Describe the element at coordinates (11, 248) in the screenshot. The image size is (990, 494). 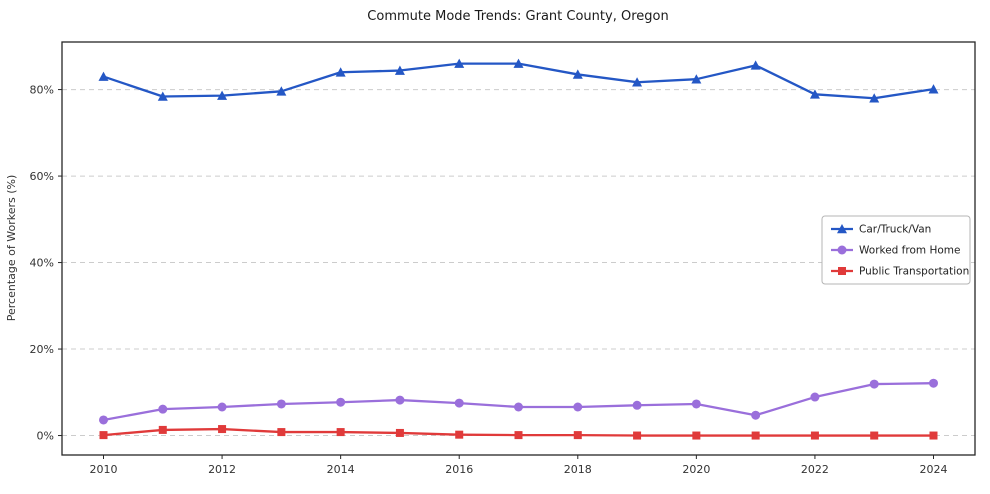
I see `y-axis-label: Percentage of Workers (%)` at that location.